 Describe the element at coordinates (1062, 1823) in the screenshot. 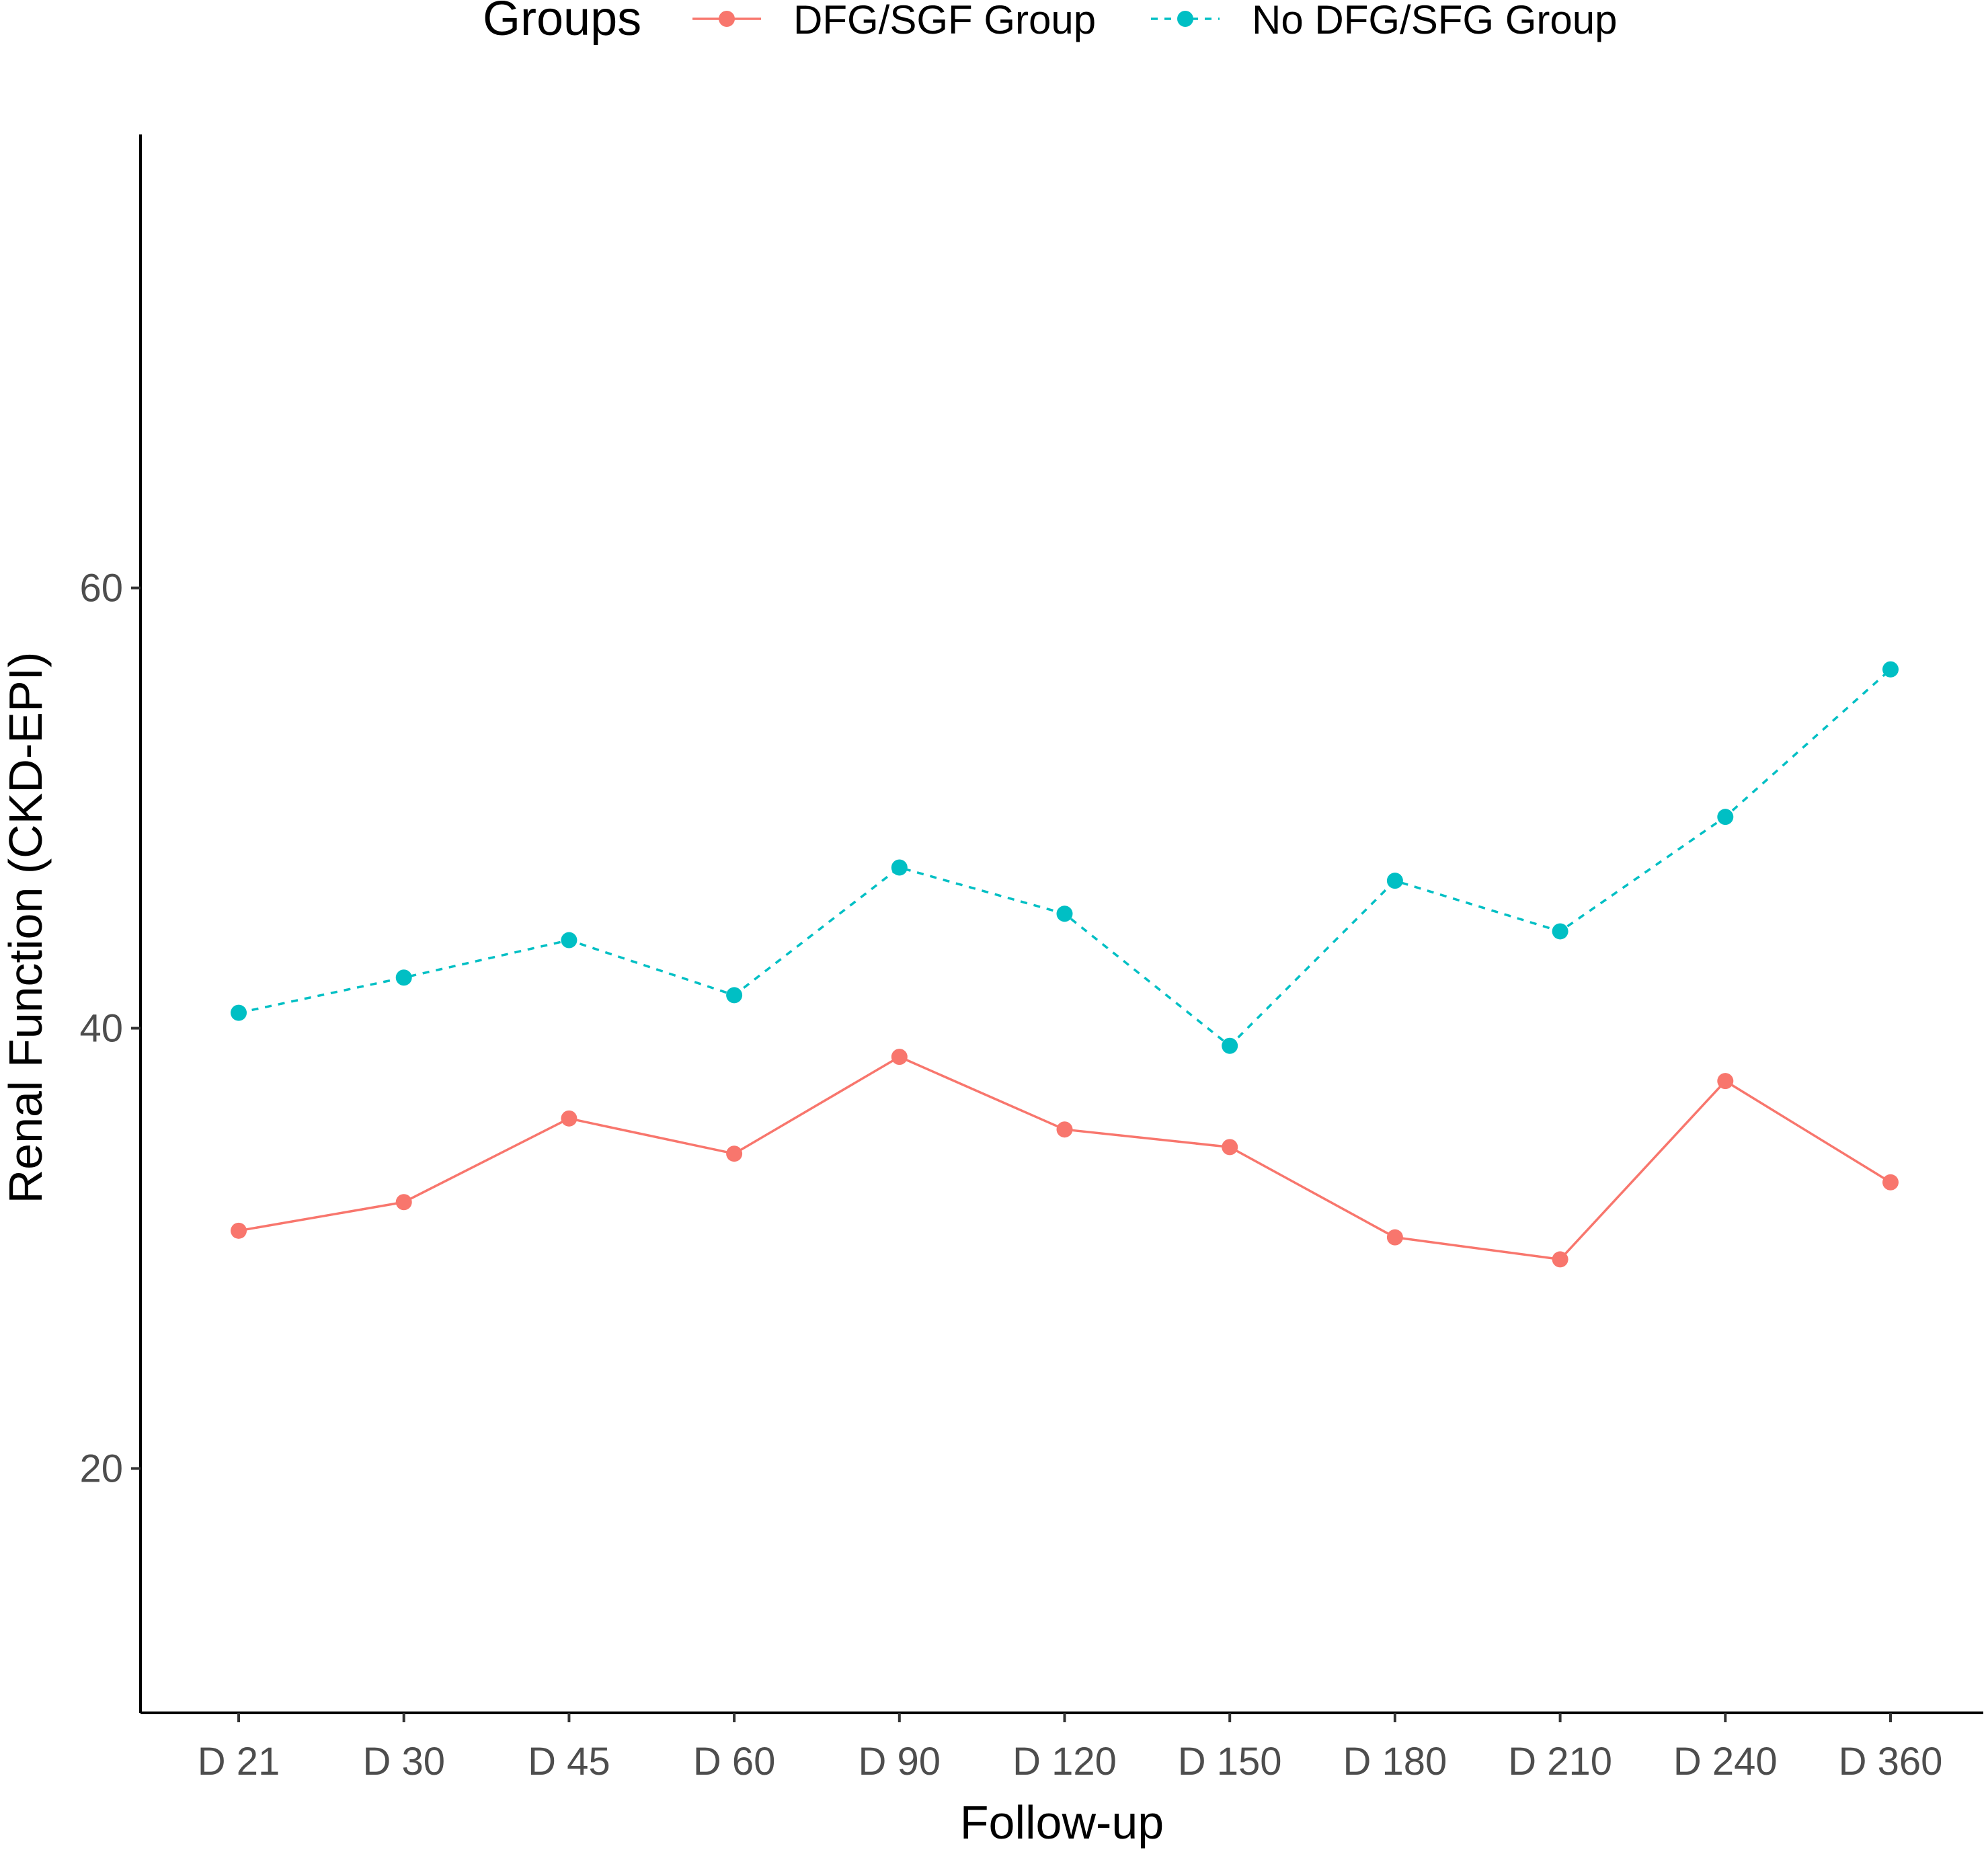

I see `x-axis-title: Follow-up` at that location.